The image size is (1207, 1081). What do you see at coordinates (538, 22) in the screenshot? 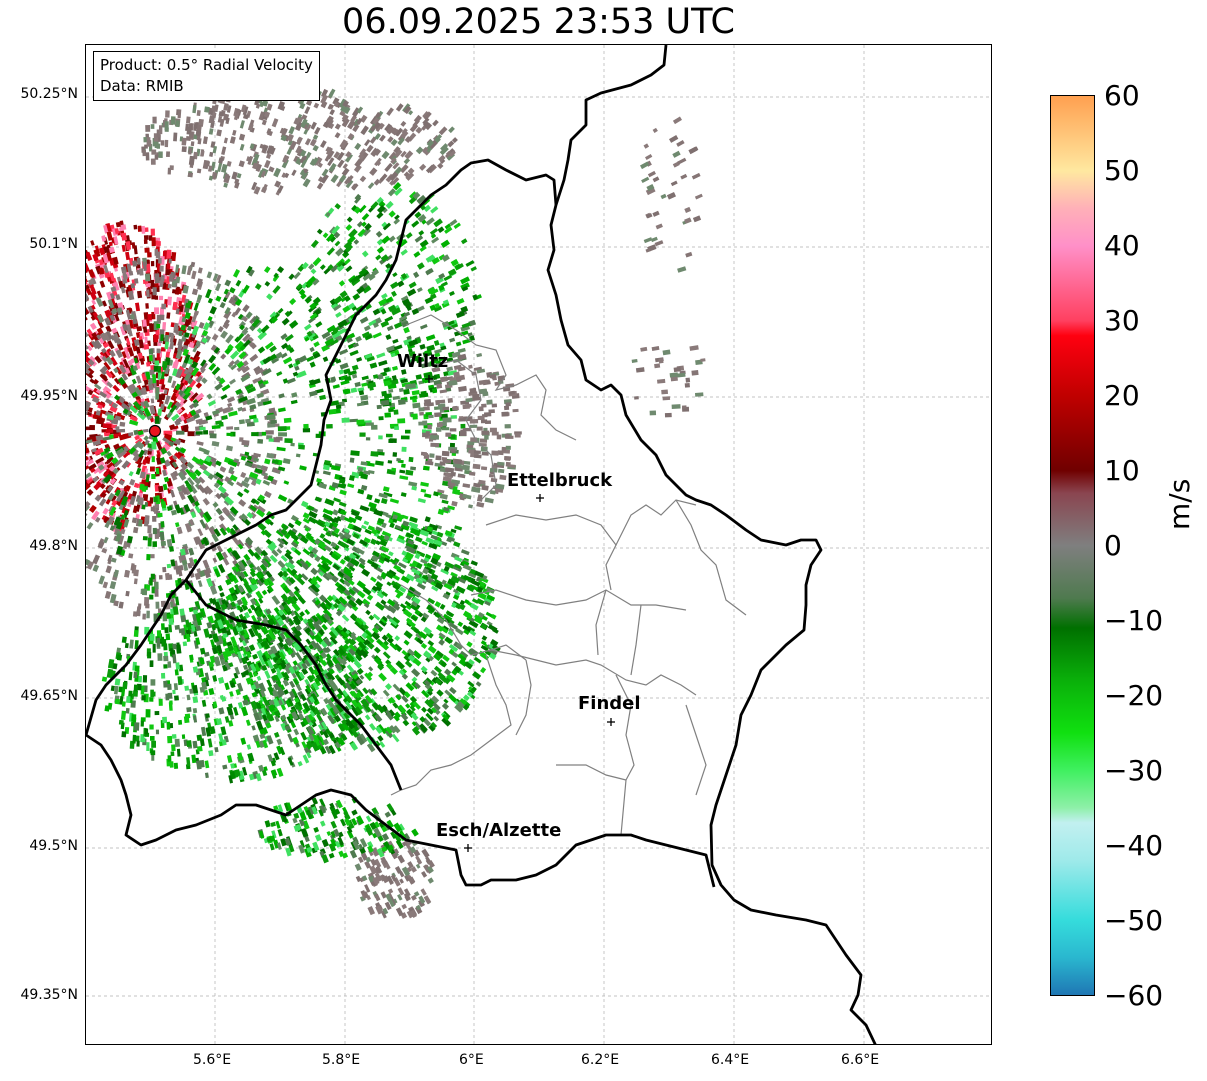
I see `map-title: 06.09.2025 23:53 UTC` at bounding box center [538, 22].